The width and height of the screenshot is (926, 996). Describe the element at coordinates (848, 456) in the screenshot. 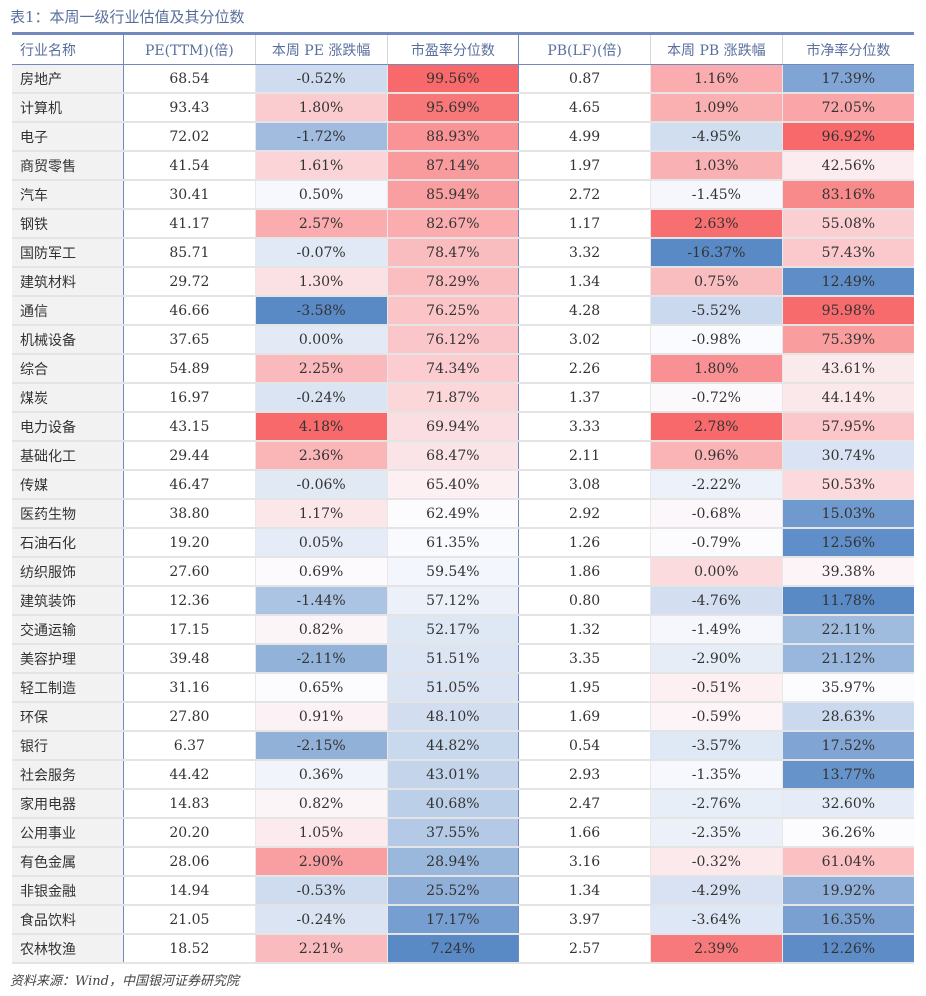

I see `pb-percentile: 30.74%` at that location.